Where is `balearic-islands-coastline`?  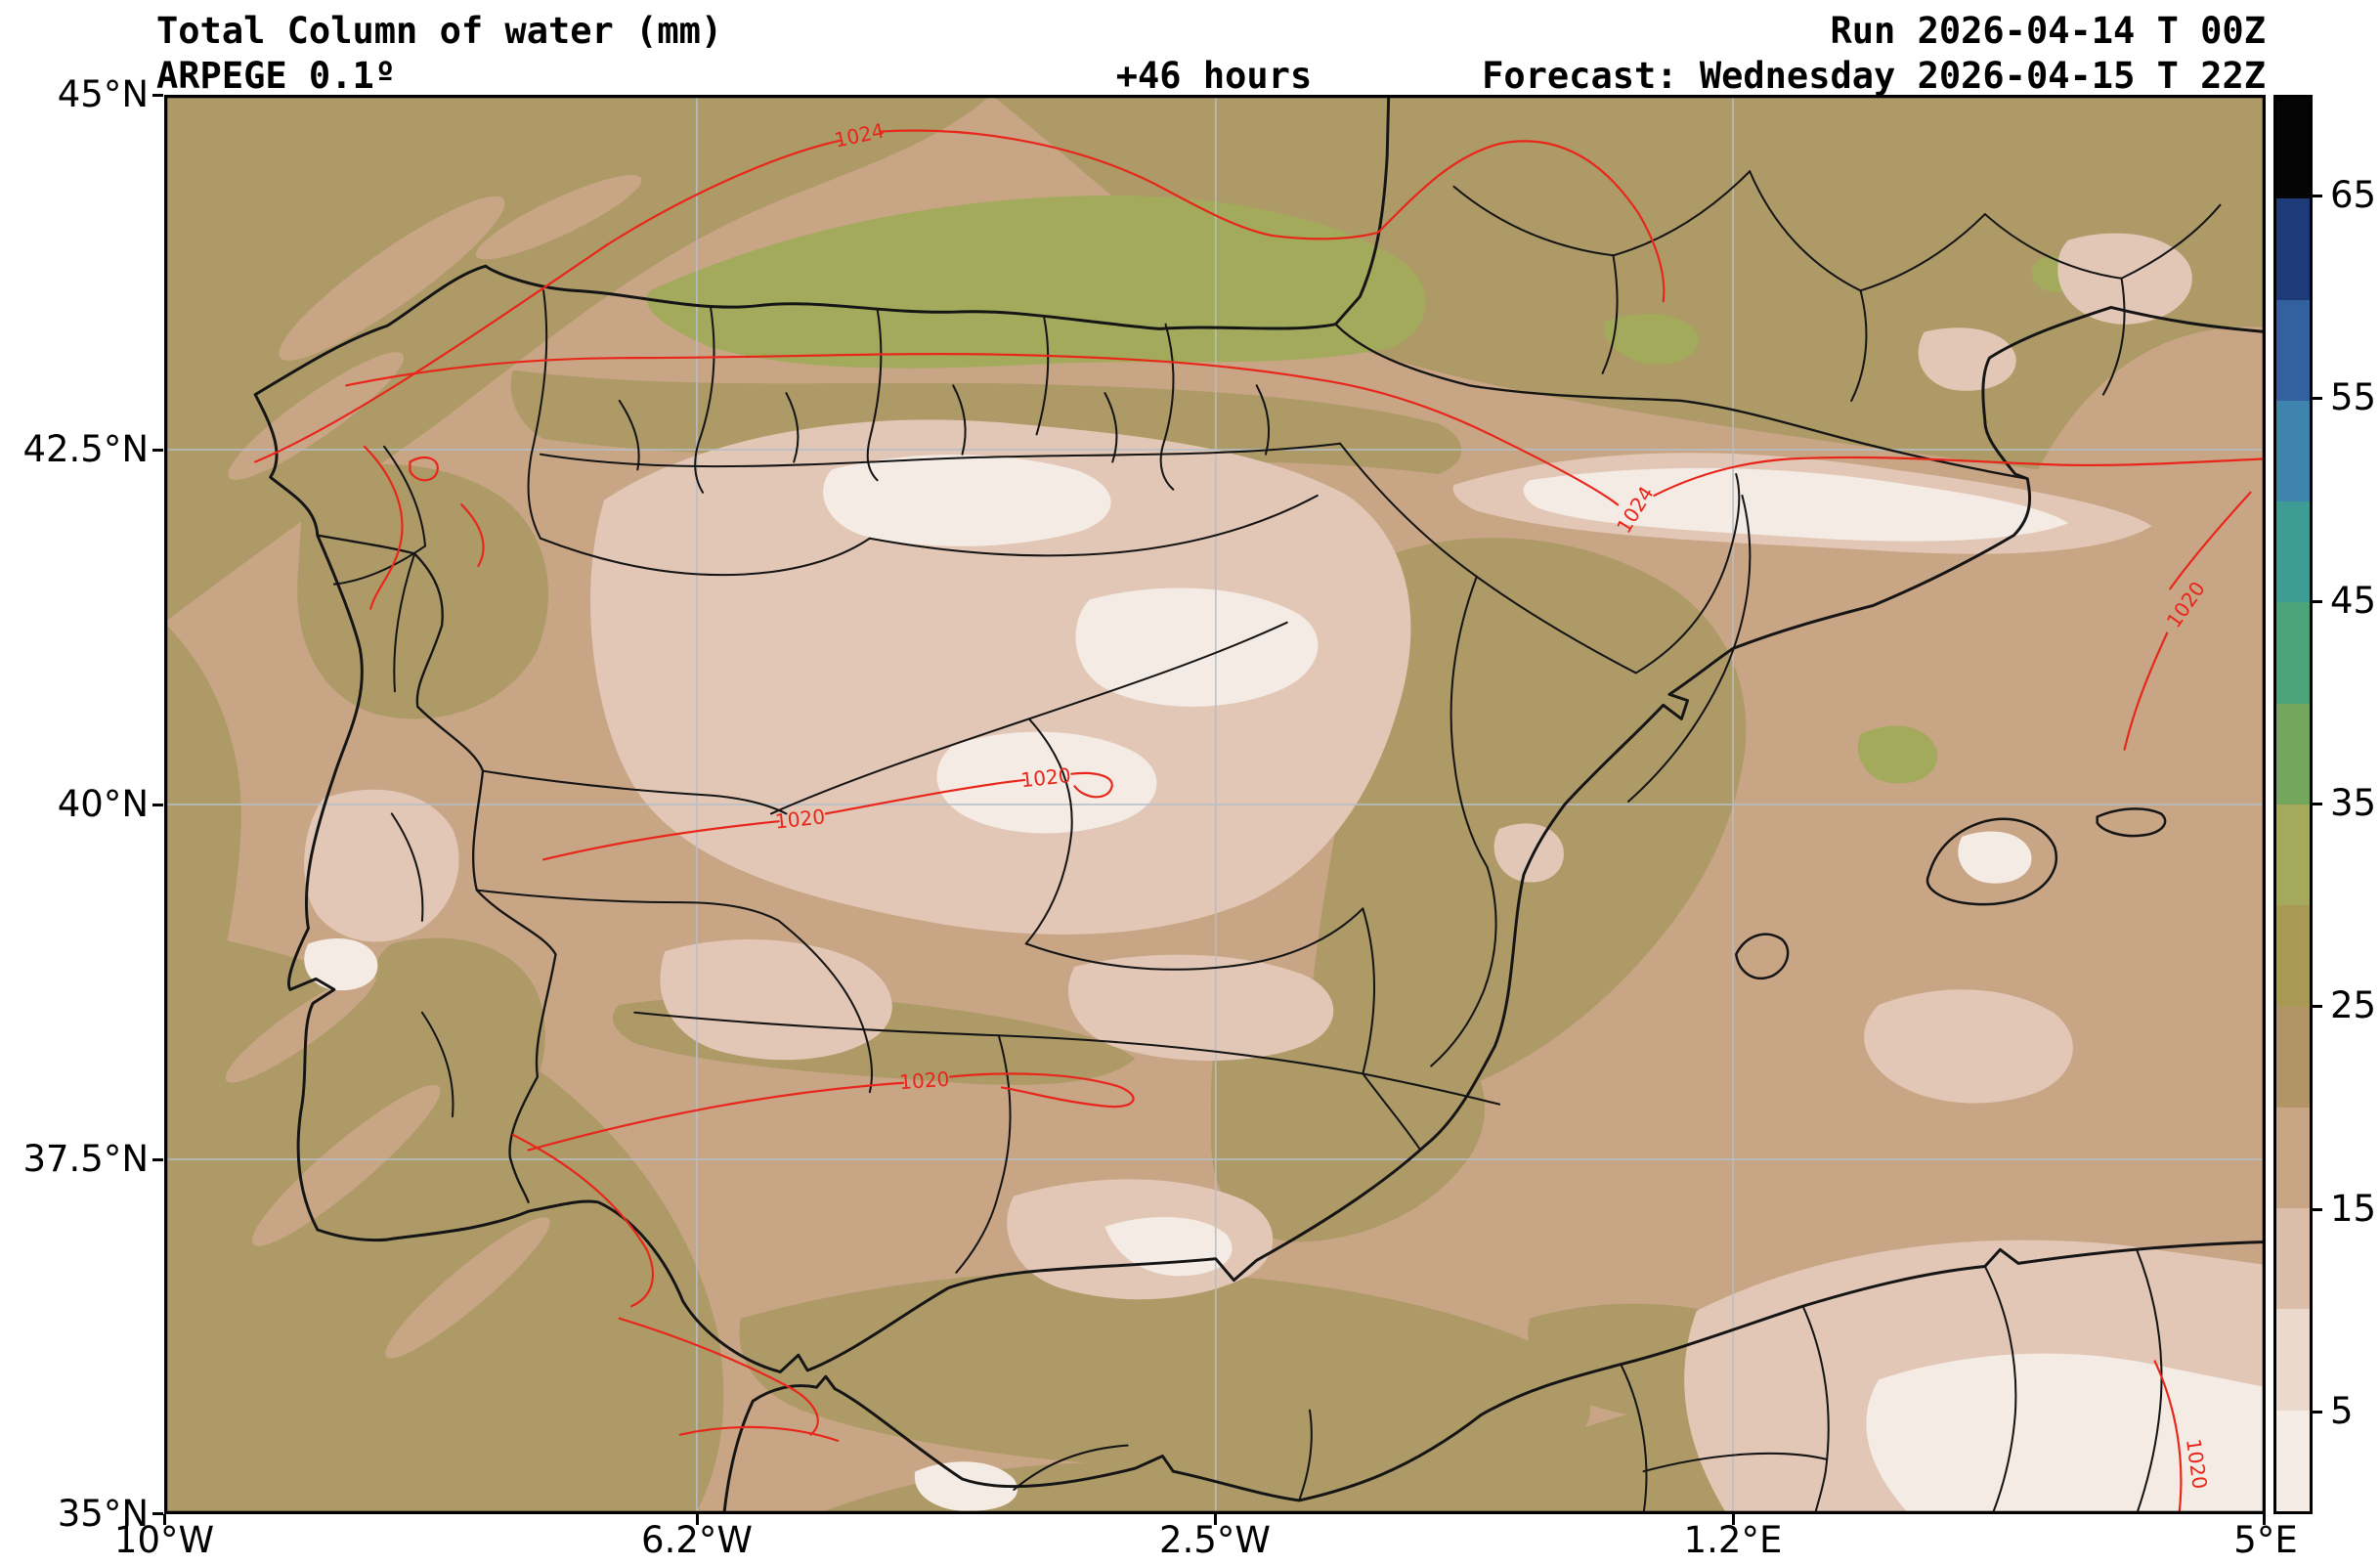 balearic-islands-coastline is located at coordinates (1950, 893).